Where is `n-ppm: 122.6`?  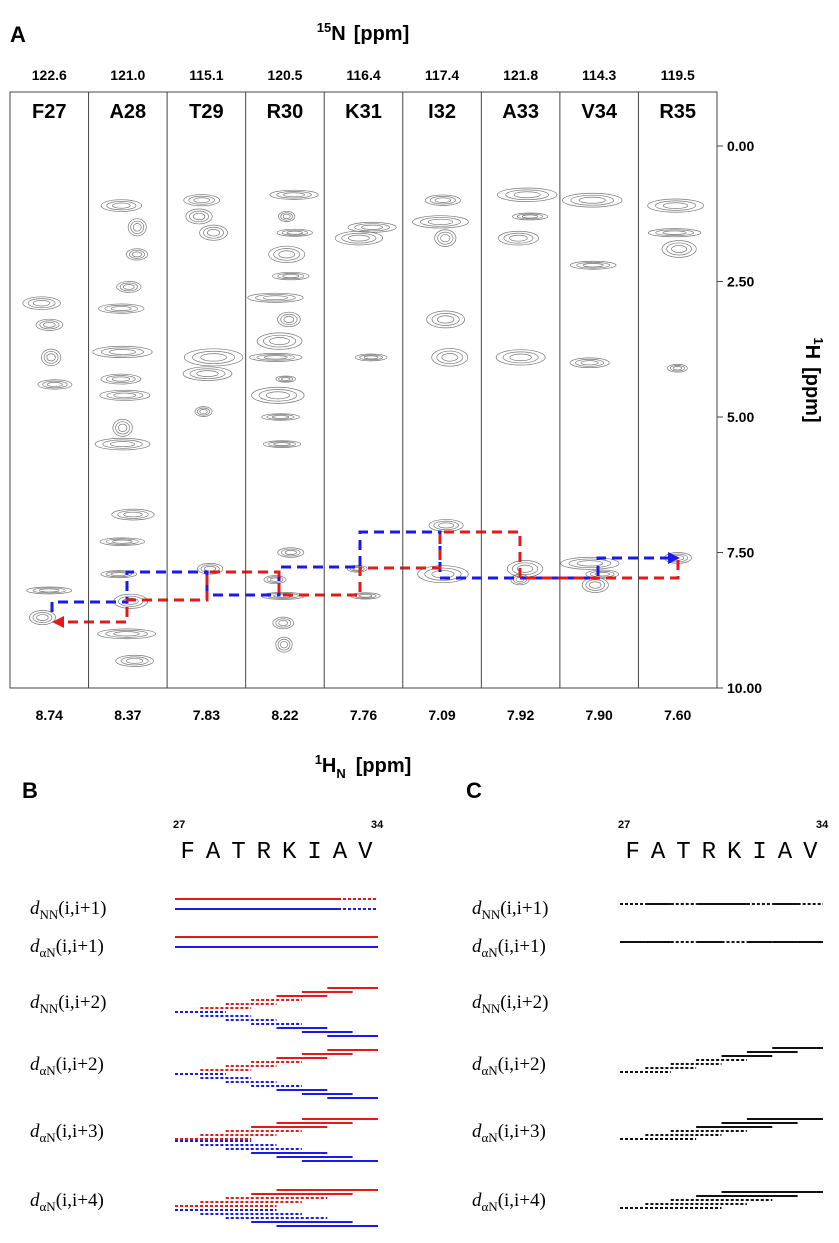 n-ppm: 122.6 is located at coordinates (49, 75).